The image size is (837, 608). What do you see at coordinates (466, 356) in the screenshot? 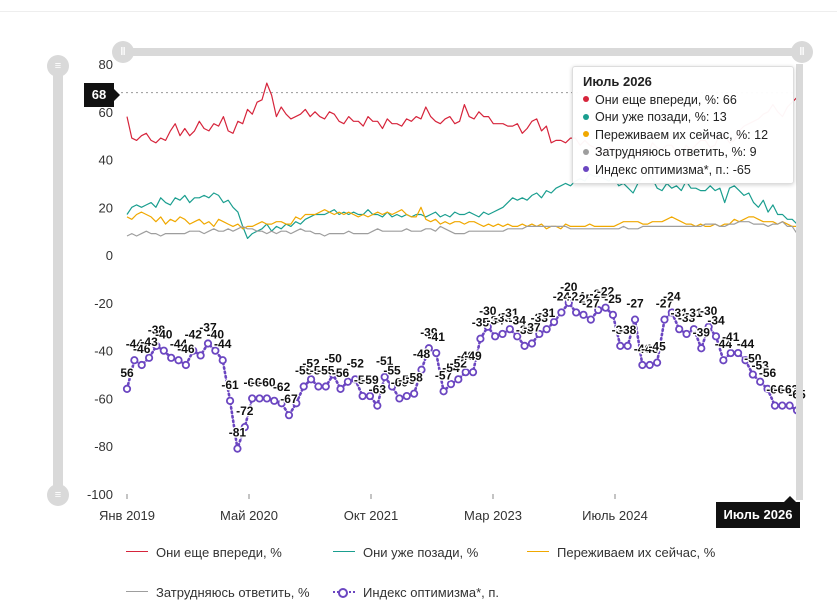
I see `index-data-label: -49` at bounding box center [466, 356].